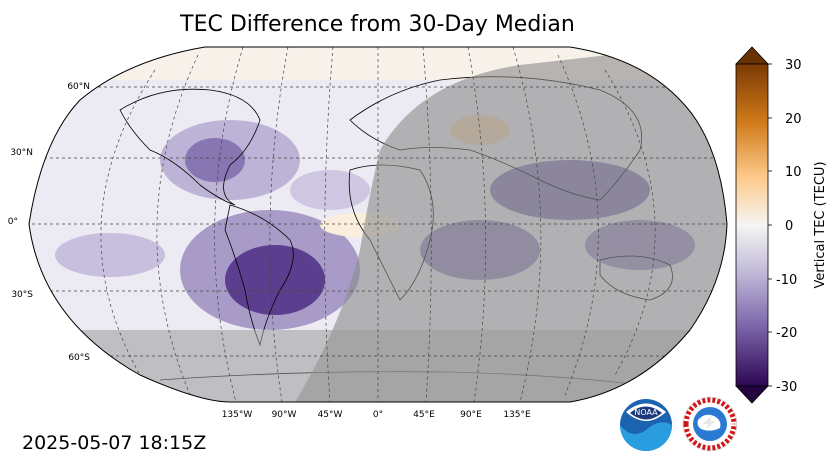  What do you see at coordinates (284, 415) in the screenshot?
I see `lon-label-90w: 90°W` at bounding box center [284, 415].